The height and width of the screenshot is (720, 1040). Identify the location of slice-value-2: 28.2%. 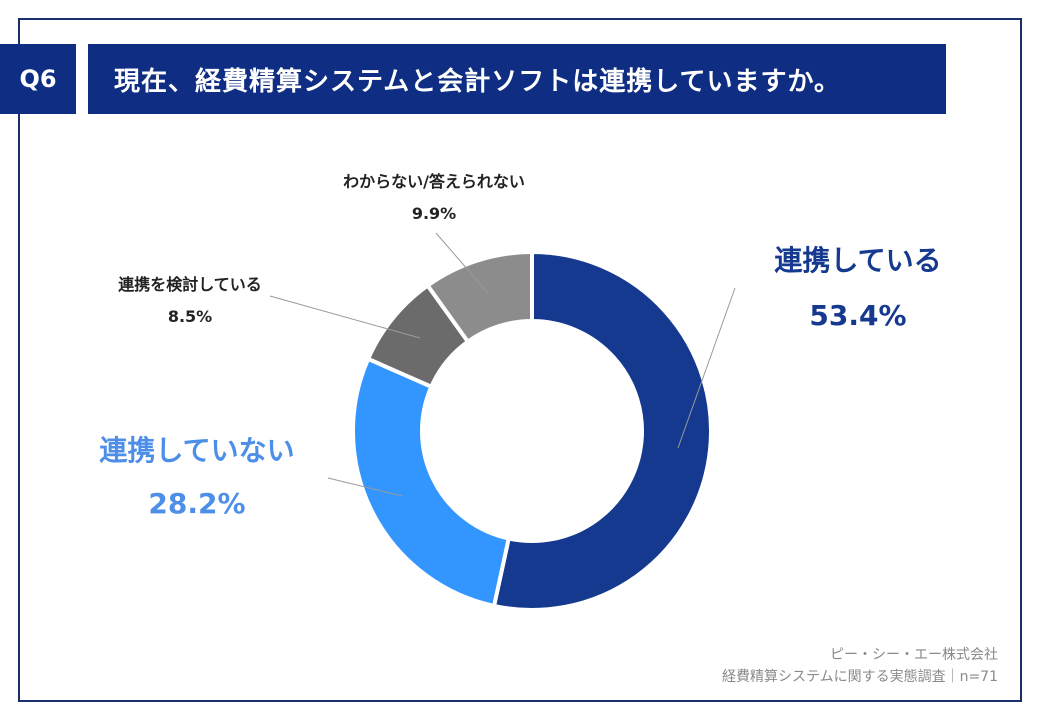
(196, 503).